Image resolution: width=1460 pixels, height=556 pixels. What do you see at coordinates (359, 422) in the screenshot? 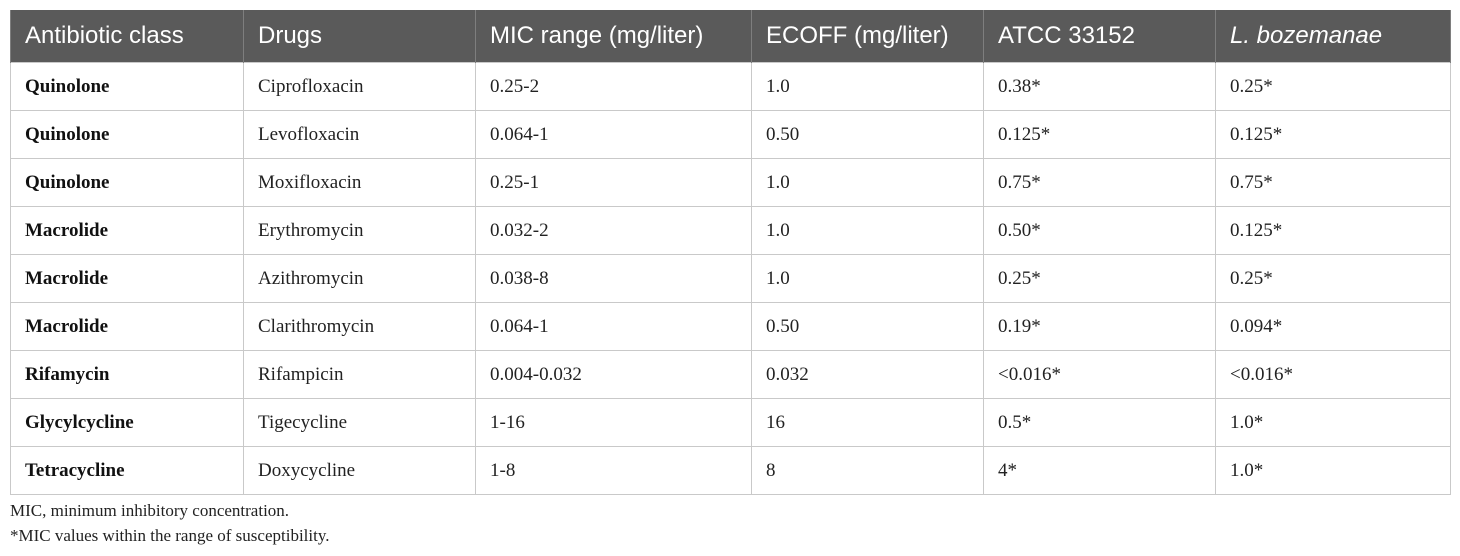
I see `cell-drug: Tigecycline` at bounding box center [359, 422].